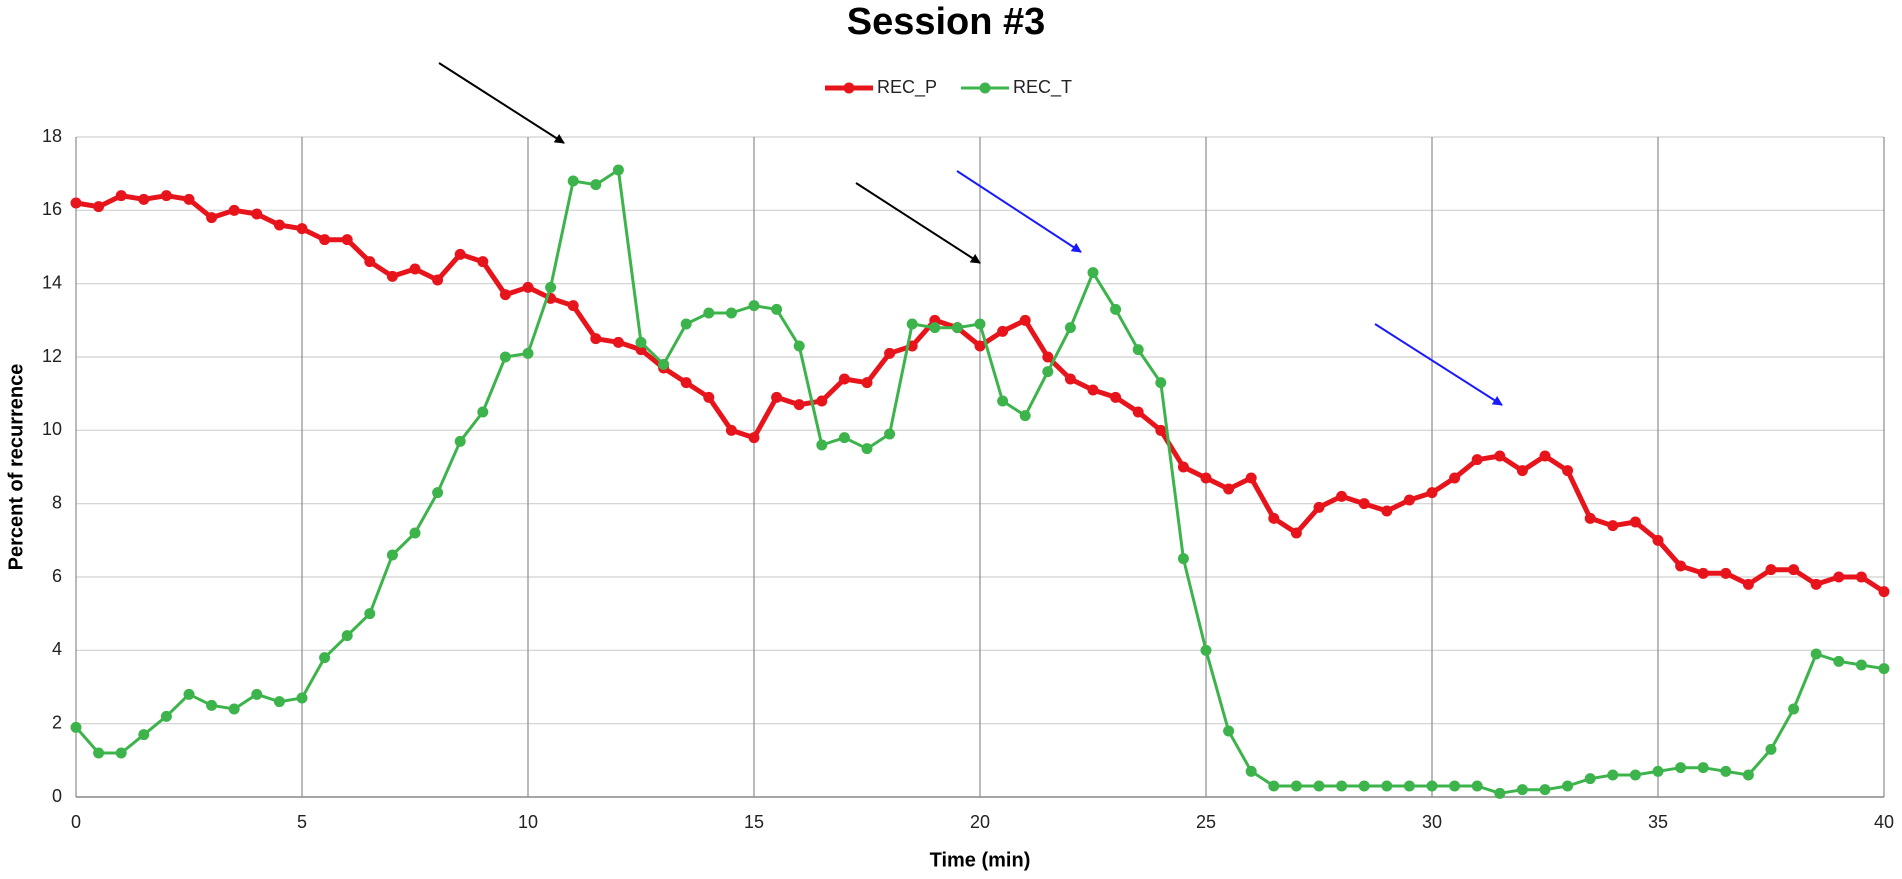  I want to click on legend: REC_P REC_T, so click(948, 87).